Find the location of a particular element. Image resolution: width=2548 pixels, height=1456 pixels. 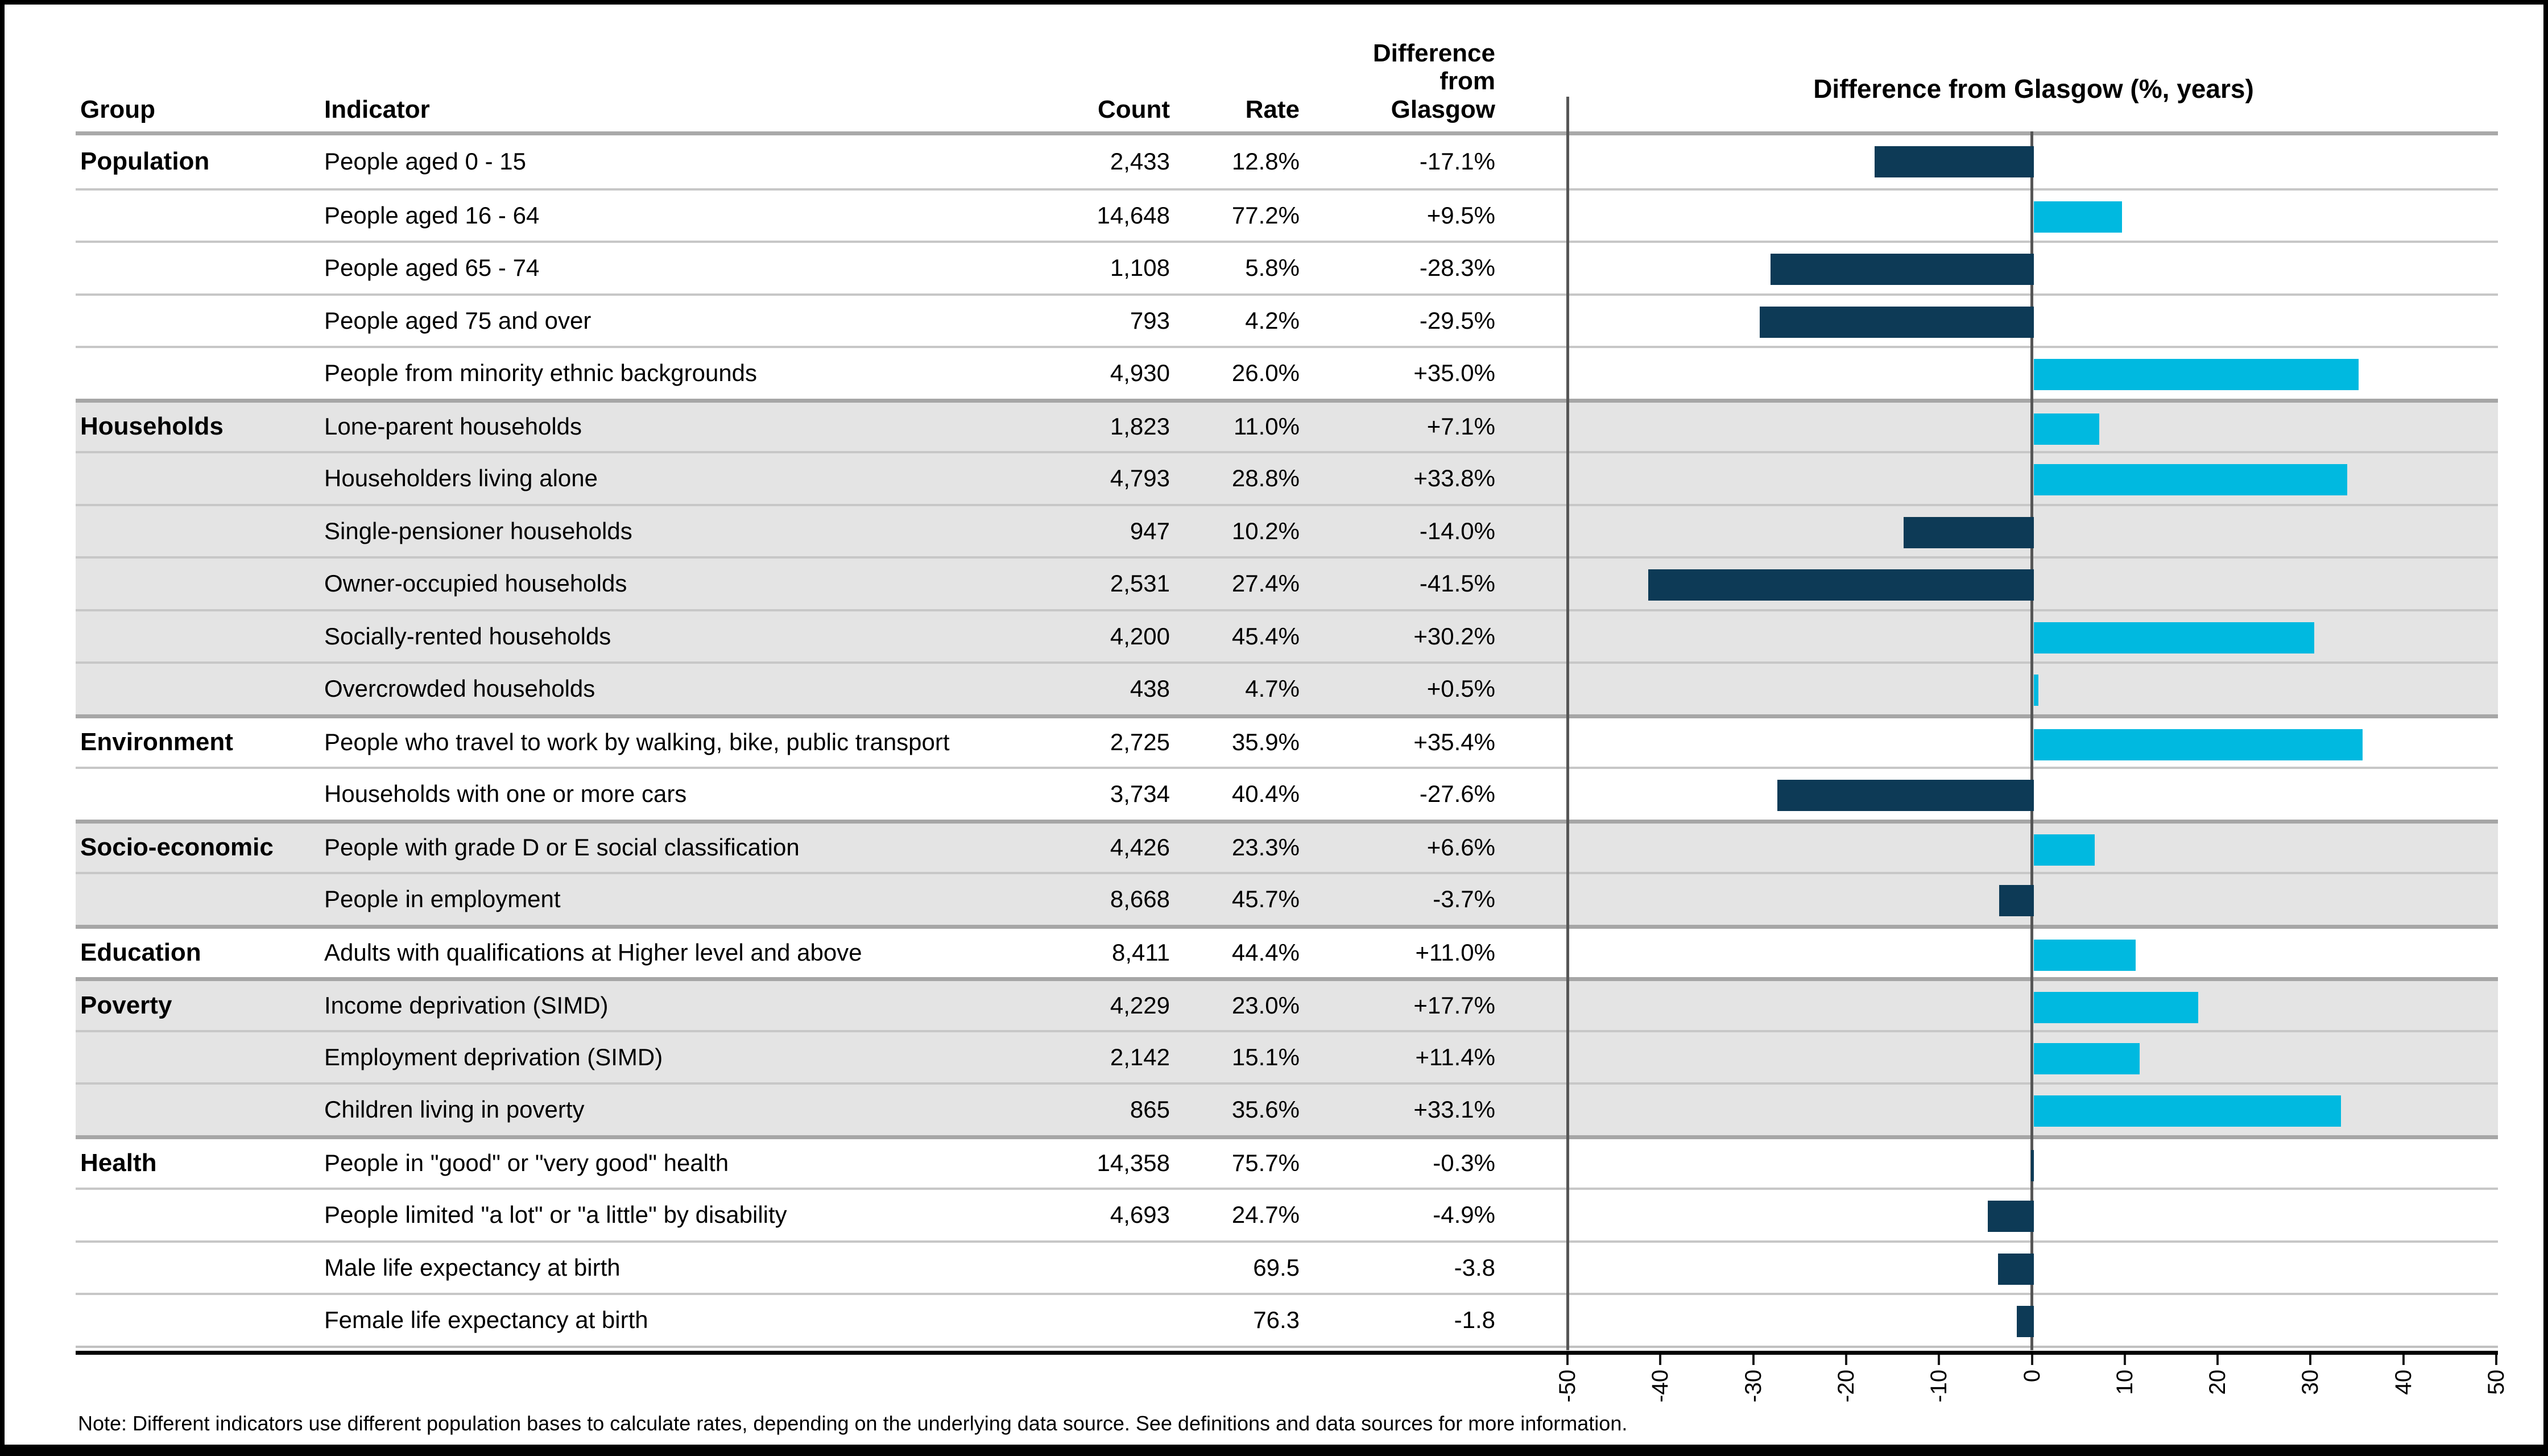

indicator-label: Overcrowded households is located at coordinates (459, 688).